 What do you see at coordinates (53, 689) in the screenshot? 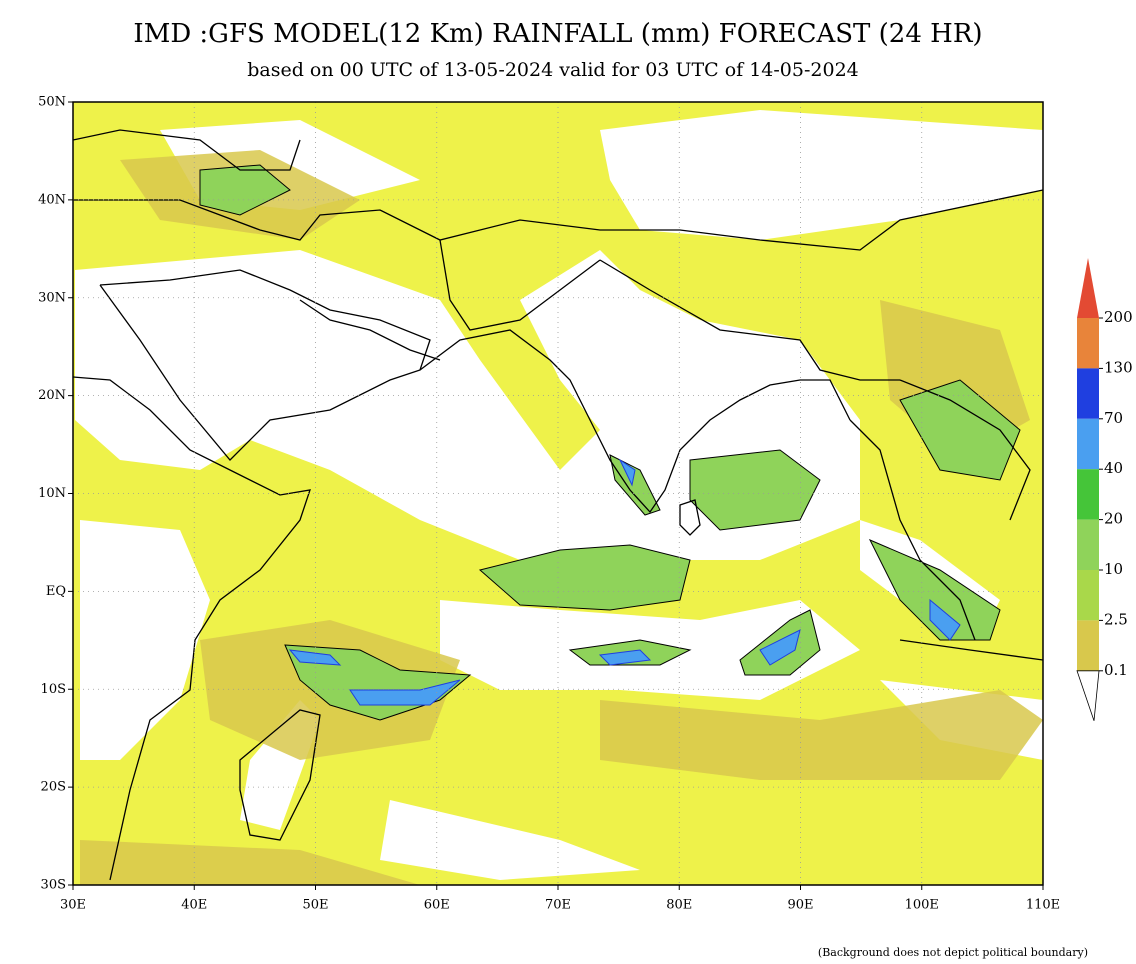
I see `lat-label: 10S` at bounding box center [53, 689].